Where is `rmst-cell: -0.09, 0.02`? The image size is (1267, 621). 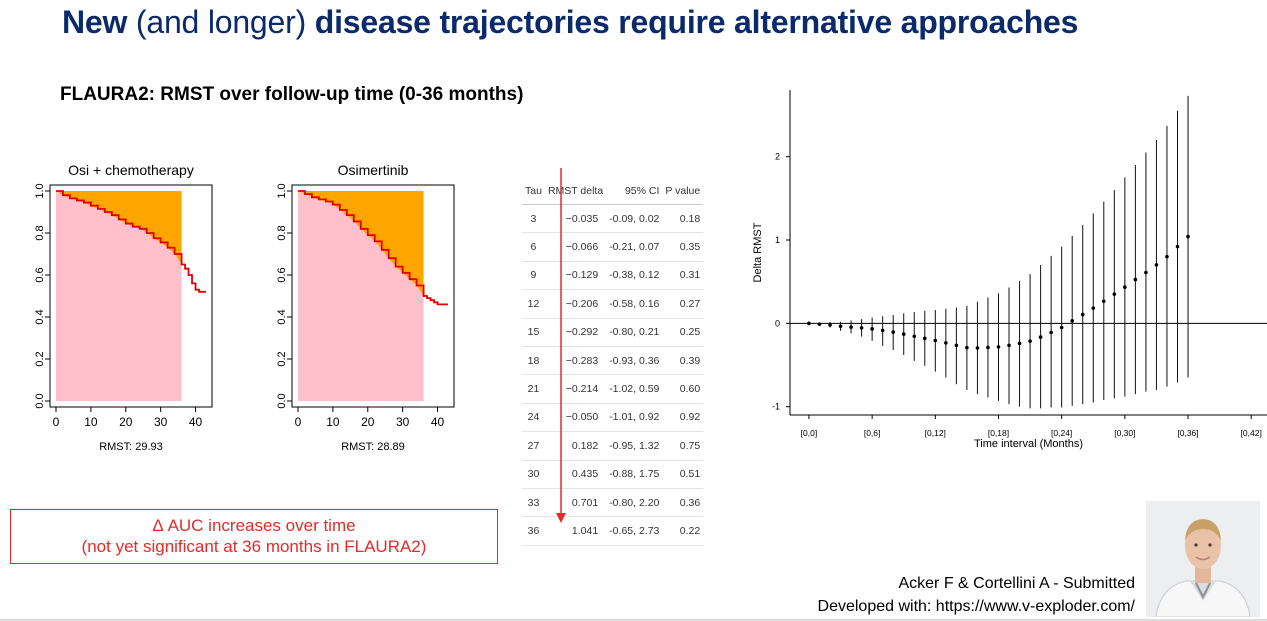
rmst-cell: -0.09, 0.02 is located at coordinates (634, 219).